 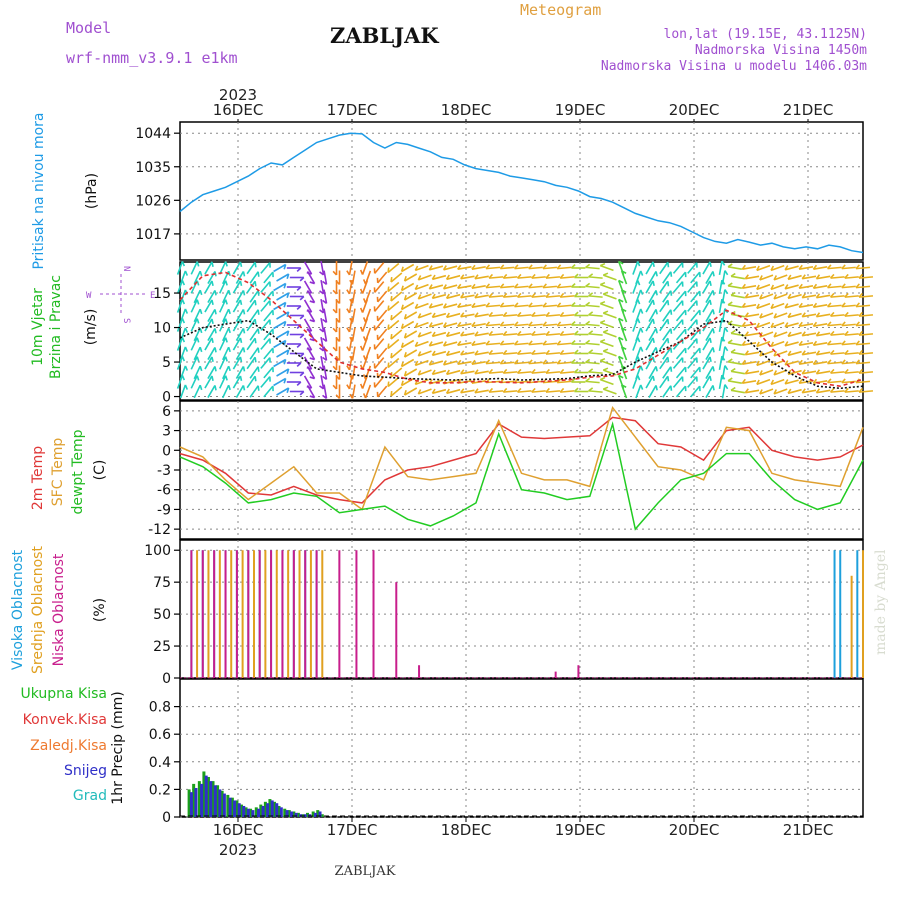 What do you see at coordinates (162, 615) in the screenshot?
I see `cloud-ytick-label: 50` at bounding box center [162, 615].